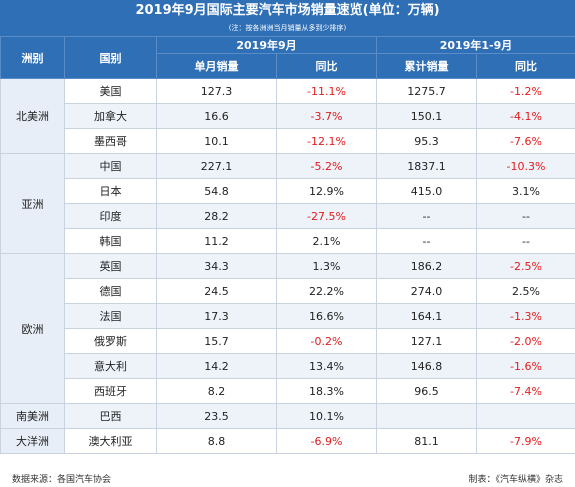 This screenshot has height=487, width=575. Describe the element at coordinates (216, 66) in the screenshot. I see `header-monthly-sales: 单月销量` at that location.